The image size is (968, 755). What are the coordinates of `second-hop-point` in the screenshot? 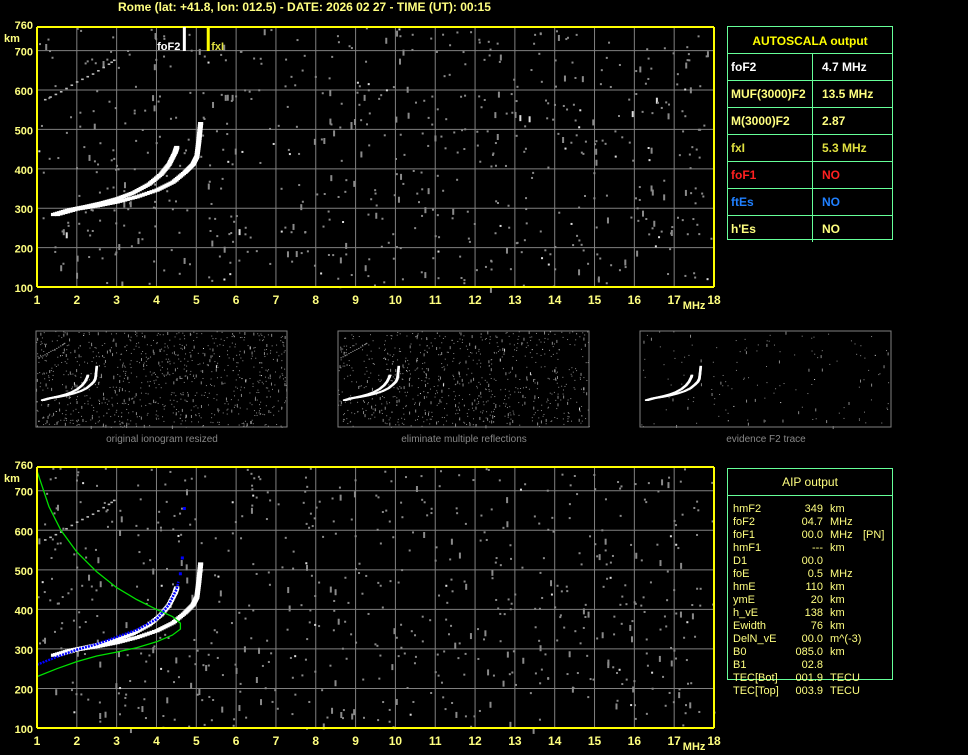 It's located at (114, 500).